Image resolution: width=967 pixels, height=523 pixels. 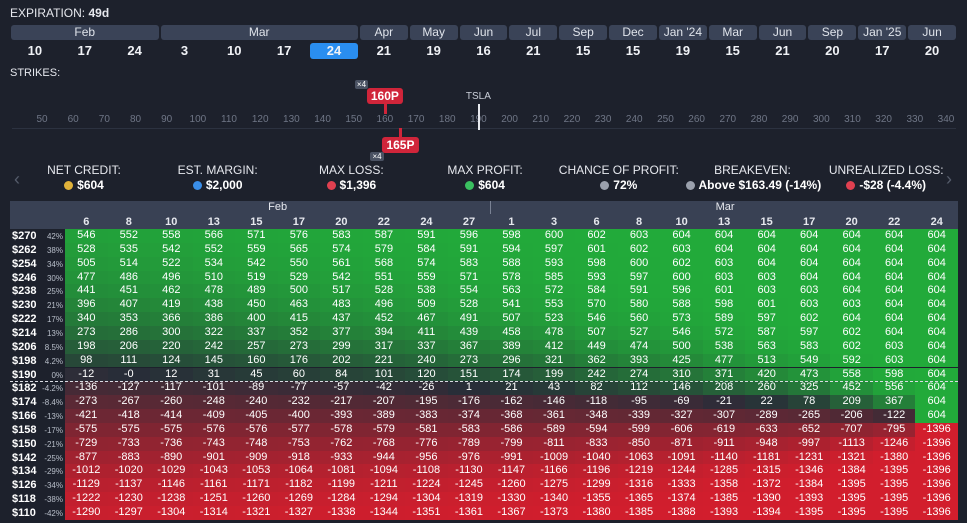 What do you see at coordinates (17, 179) in the screenshot?
I see `prev-arrow: ‹` at bounding box center [17, 179].